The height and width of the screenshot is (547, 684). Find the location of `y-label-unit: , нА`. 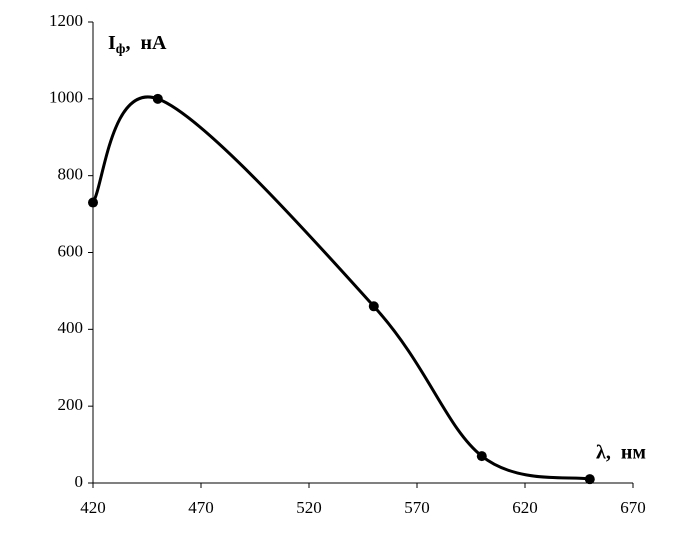

y-label-unit: , нА is located at coordinates (146, 43).